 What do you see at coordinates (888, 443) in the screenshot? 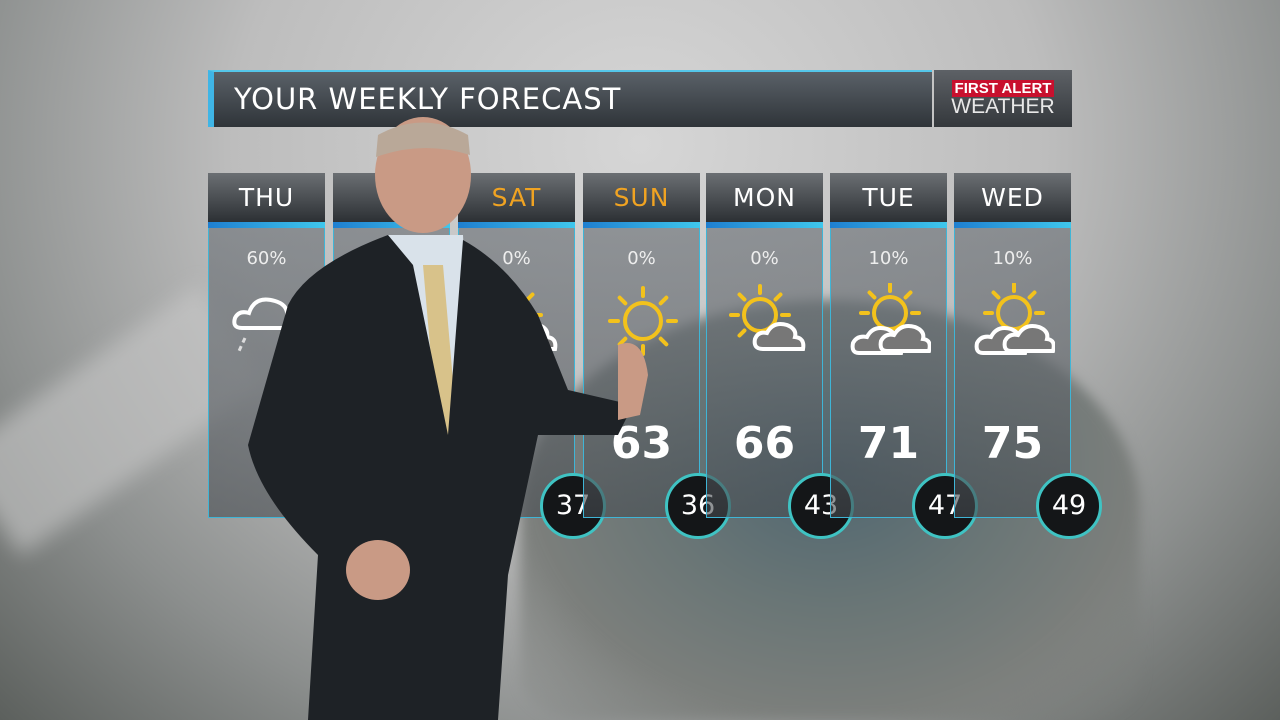
I see `high-temp: 71` at bounding box center [888, 443].